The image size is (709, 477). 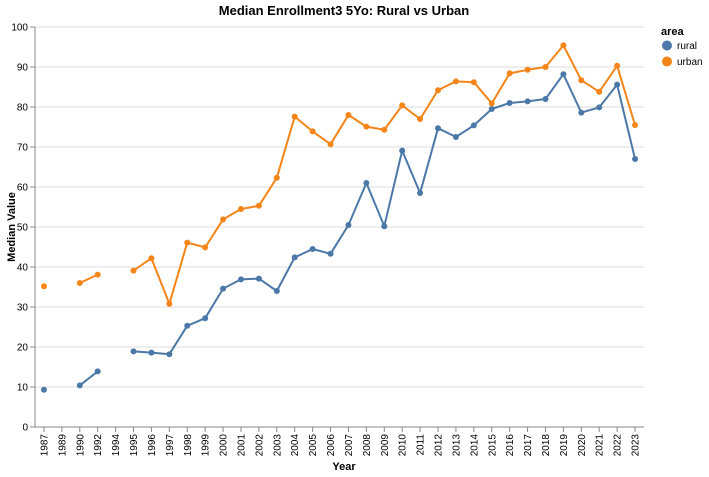 I want to click on x-tick-label: 2021, so click(x=600, y=445).